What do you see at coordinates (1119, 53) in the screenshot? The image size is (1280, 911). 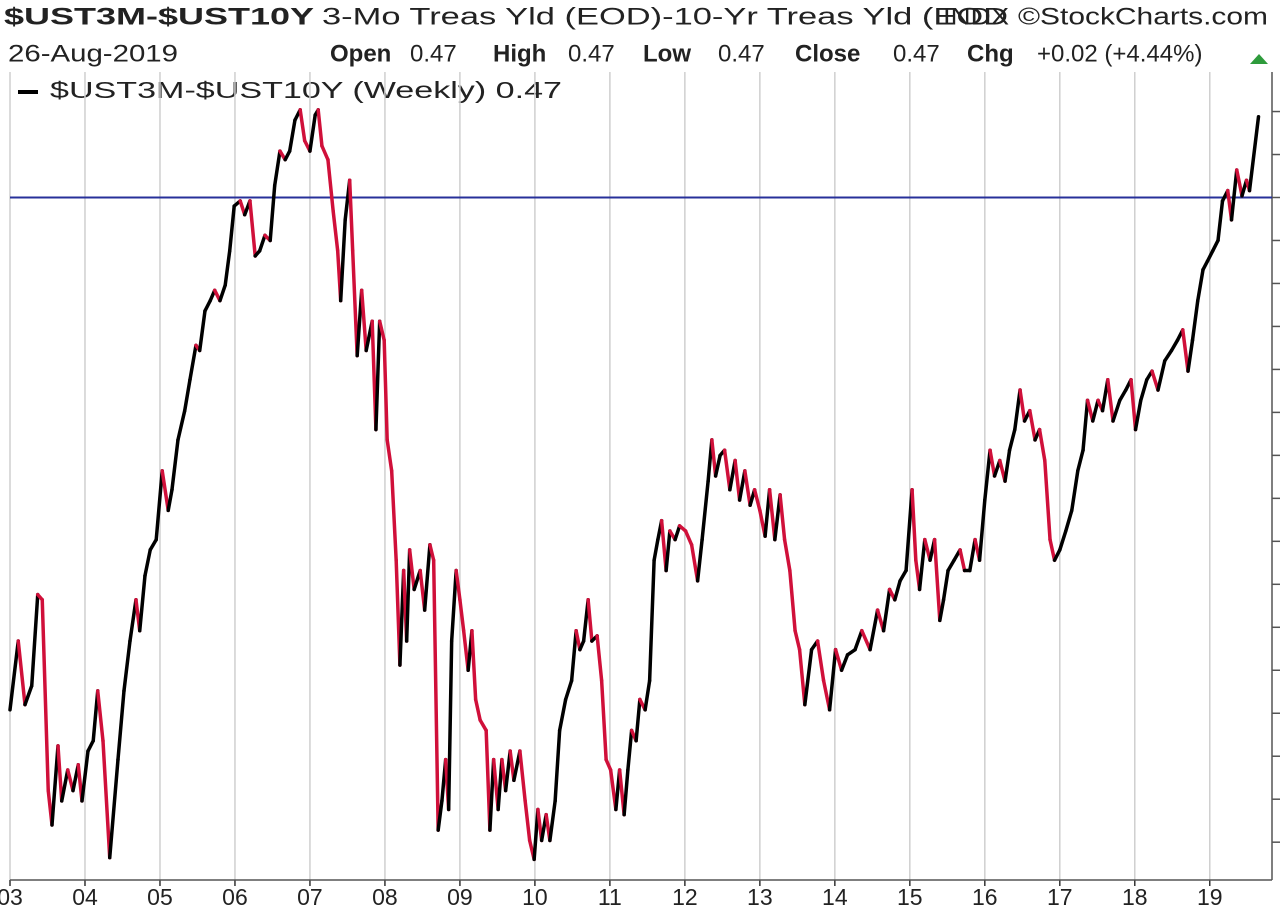 I see `quote-value: +0.02 (+4.44%)` at bounding box center [1119, 53].